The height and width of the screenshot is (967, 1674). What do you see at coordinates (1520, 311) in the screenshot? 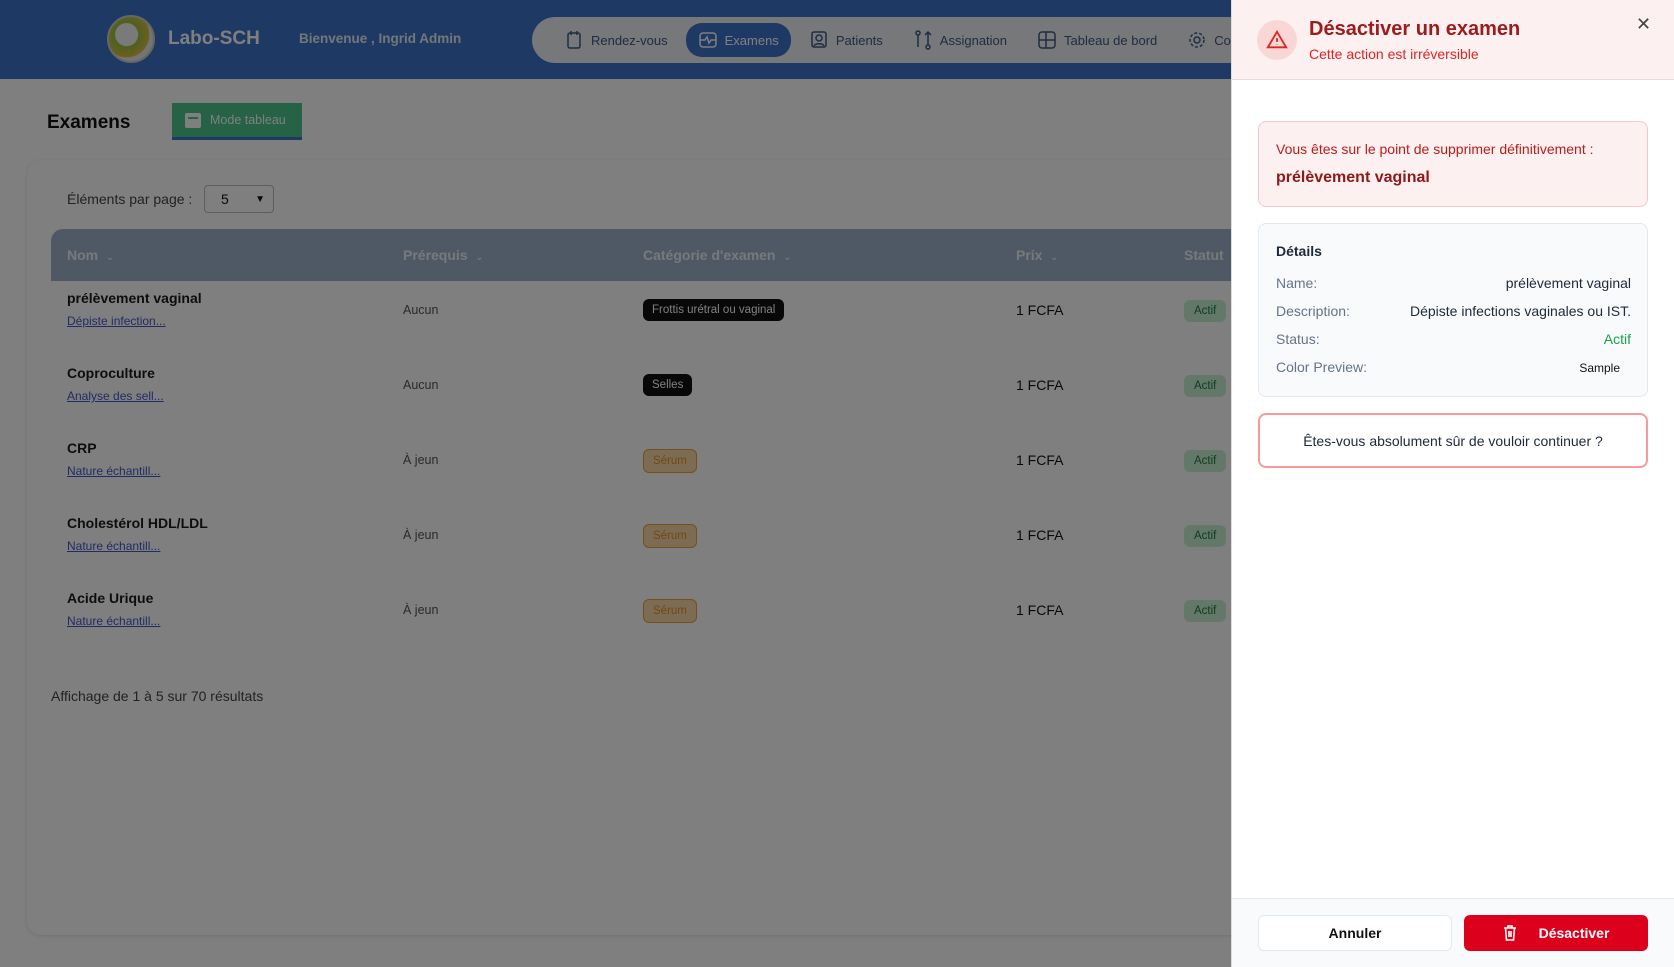
I see `detail-value: Dépiste infections vaginales ou IST.` at bounding box center [1520, 311].